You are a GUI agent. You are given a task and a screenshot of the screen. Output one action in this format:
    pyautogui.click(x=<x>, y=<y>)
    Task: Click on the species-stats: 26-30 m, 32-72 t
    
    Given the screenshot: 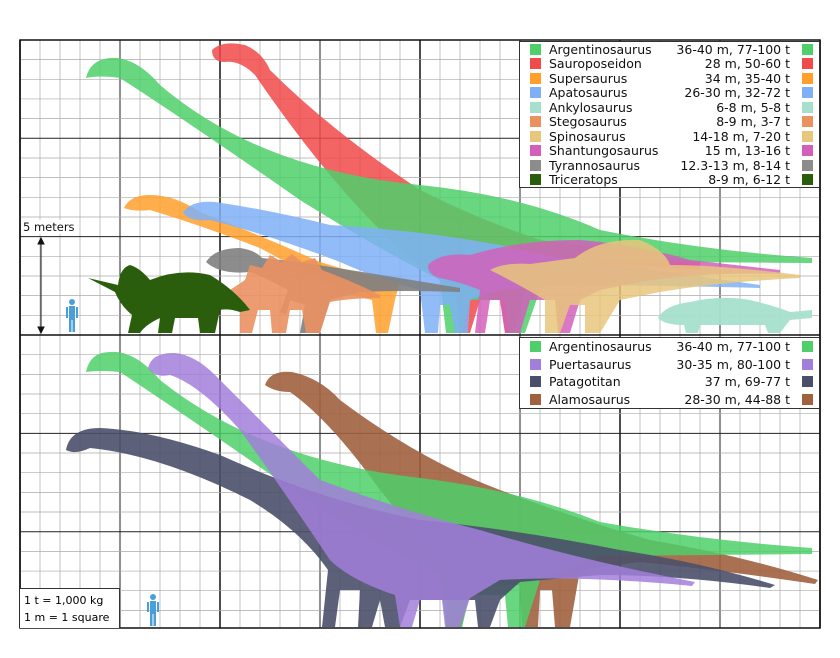 What is the action you would take?
    pyautogui.click(x=737, y=93)
    